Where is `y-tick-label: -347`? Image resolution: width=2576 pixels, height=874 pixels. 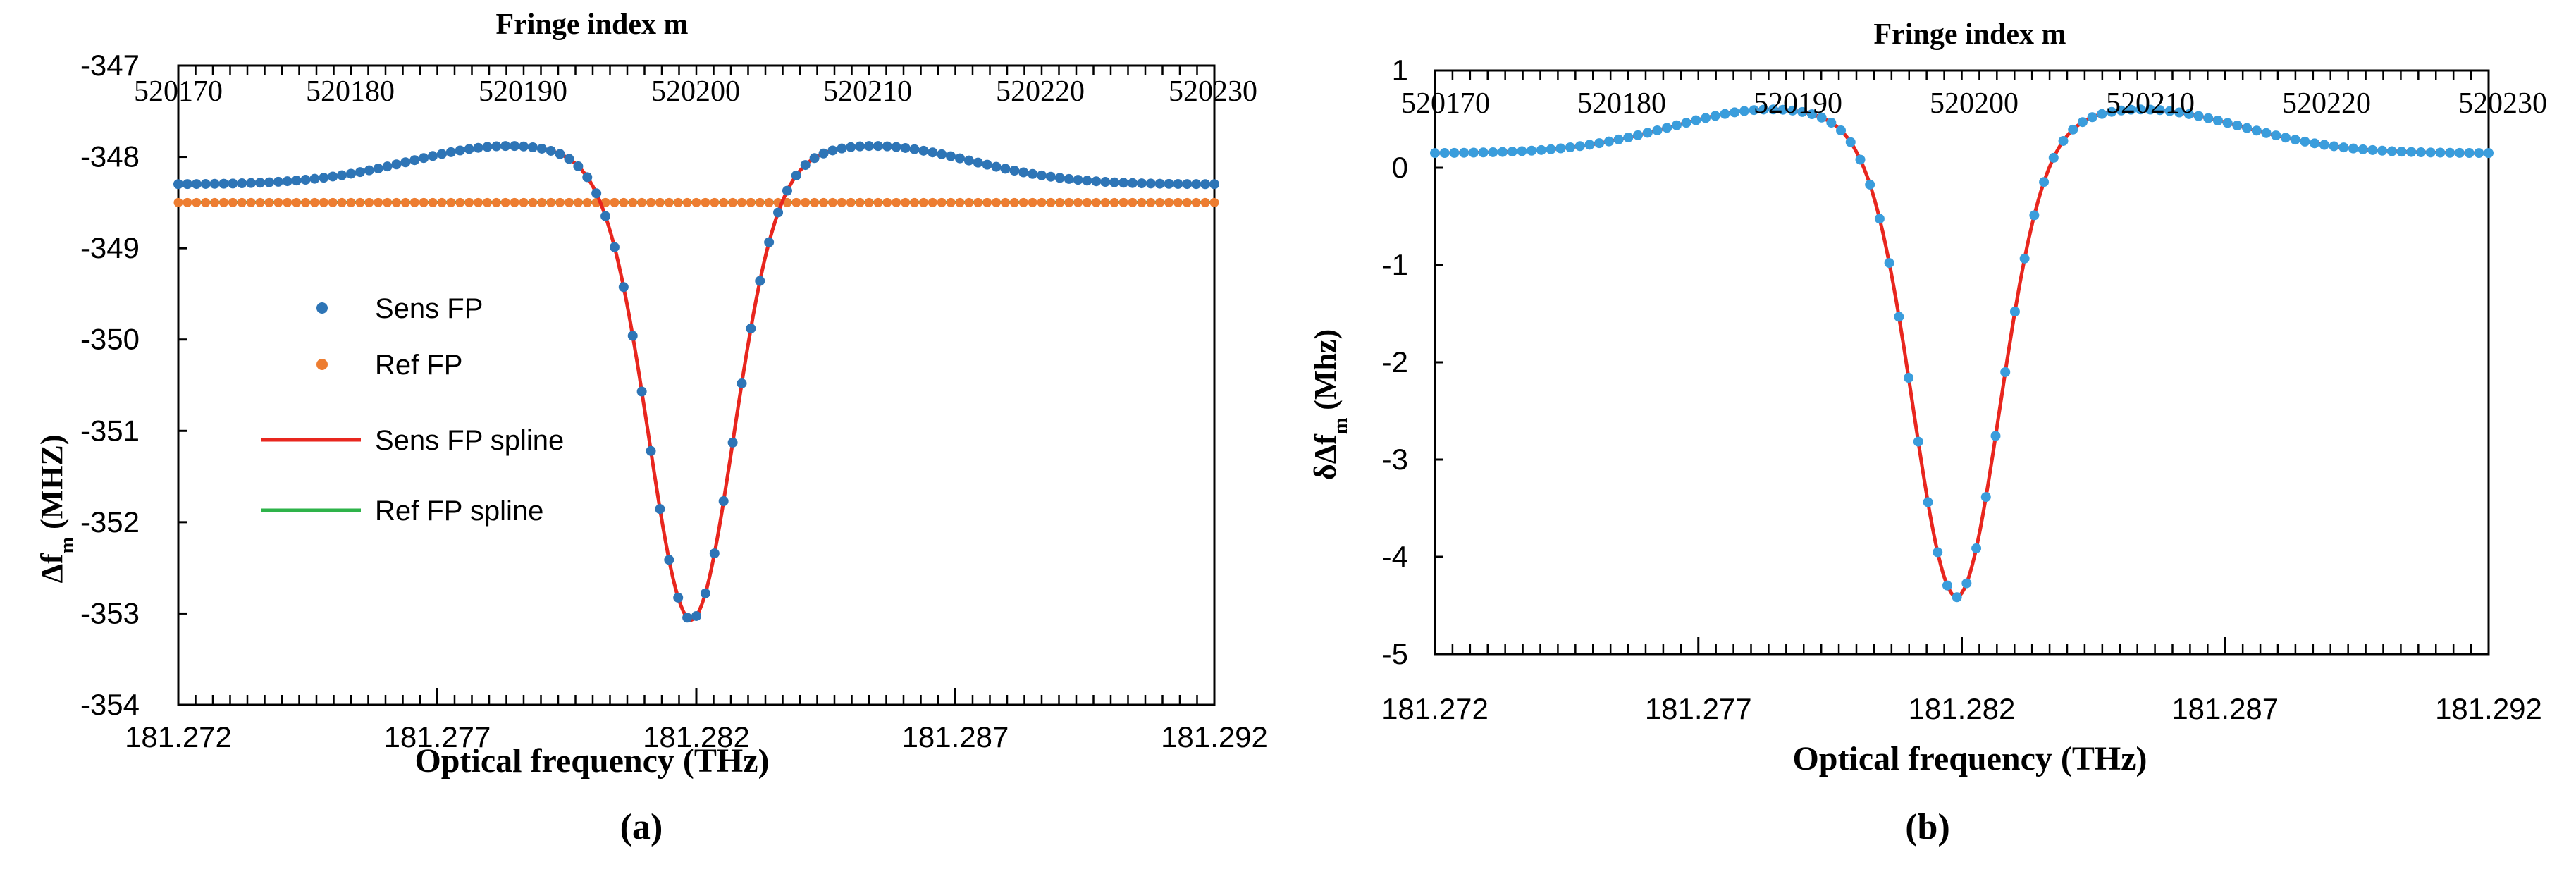 y-tick-label: -347 is located at coordinates (110, 65).